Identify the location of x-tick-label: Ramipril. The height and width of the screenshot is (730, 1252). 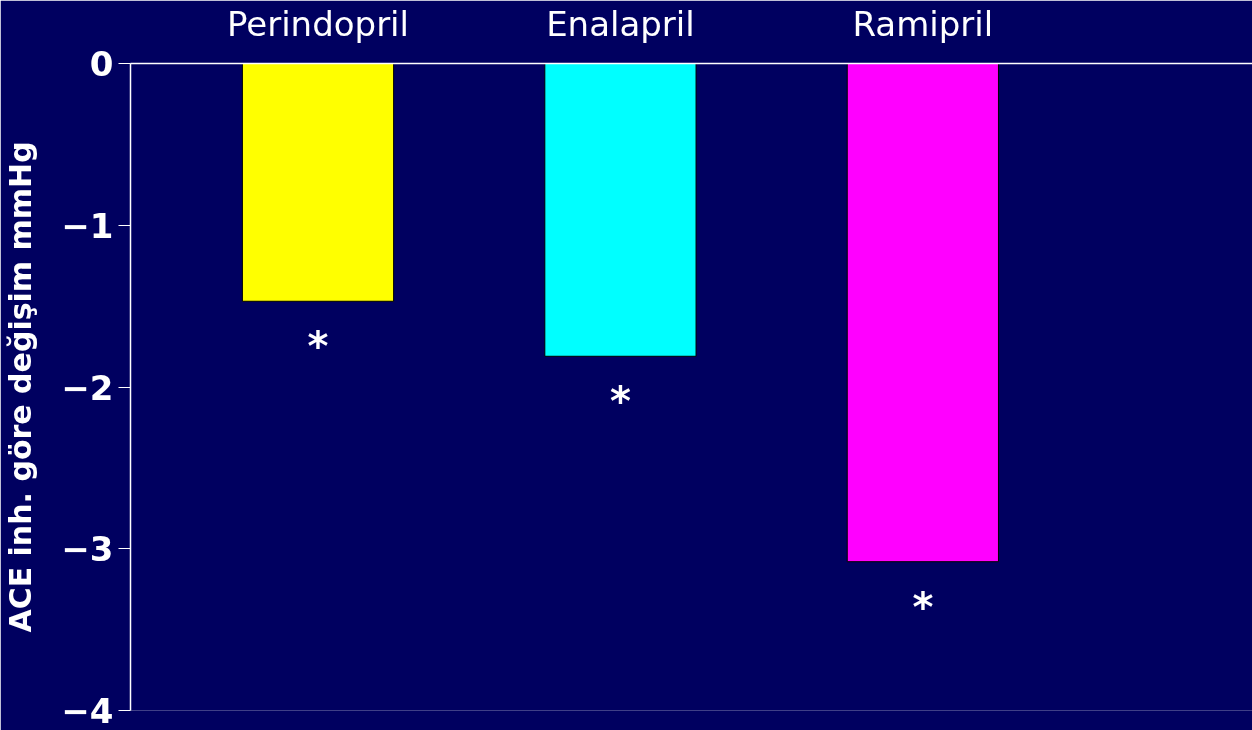
(923, 23).